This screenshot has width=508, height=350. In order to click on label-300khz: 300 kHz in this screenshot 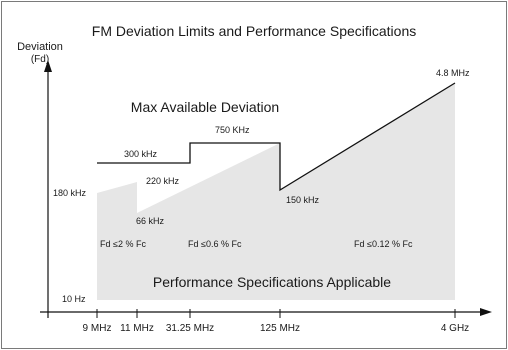, I will do `click(141, 154)`.